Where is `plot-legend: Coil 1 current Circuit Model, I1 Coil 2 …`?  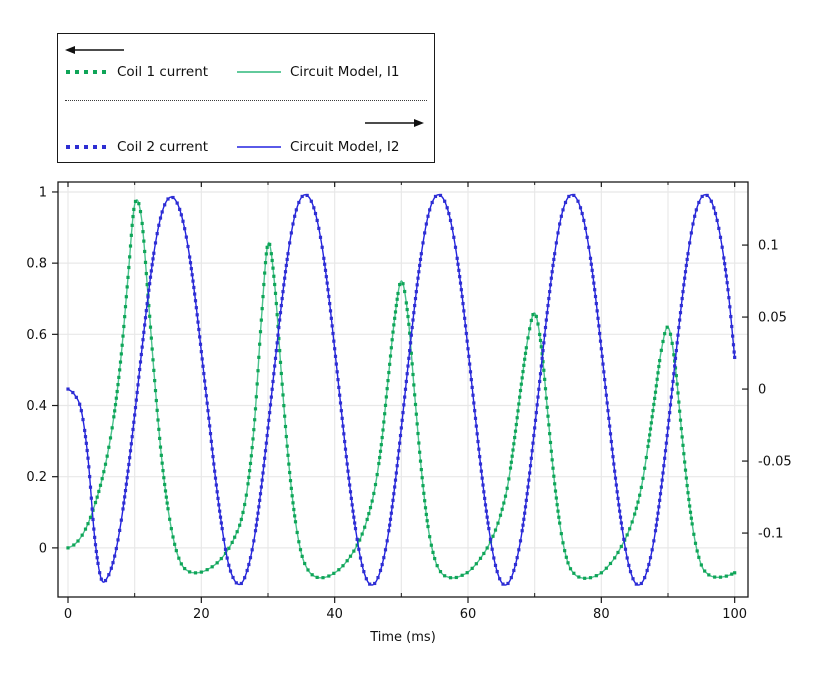 plot-legend: Coil 1 current Circuit Model, I1 Coil 2 … is located at coordinates (246, 98).